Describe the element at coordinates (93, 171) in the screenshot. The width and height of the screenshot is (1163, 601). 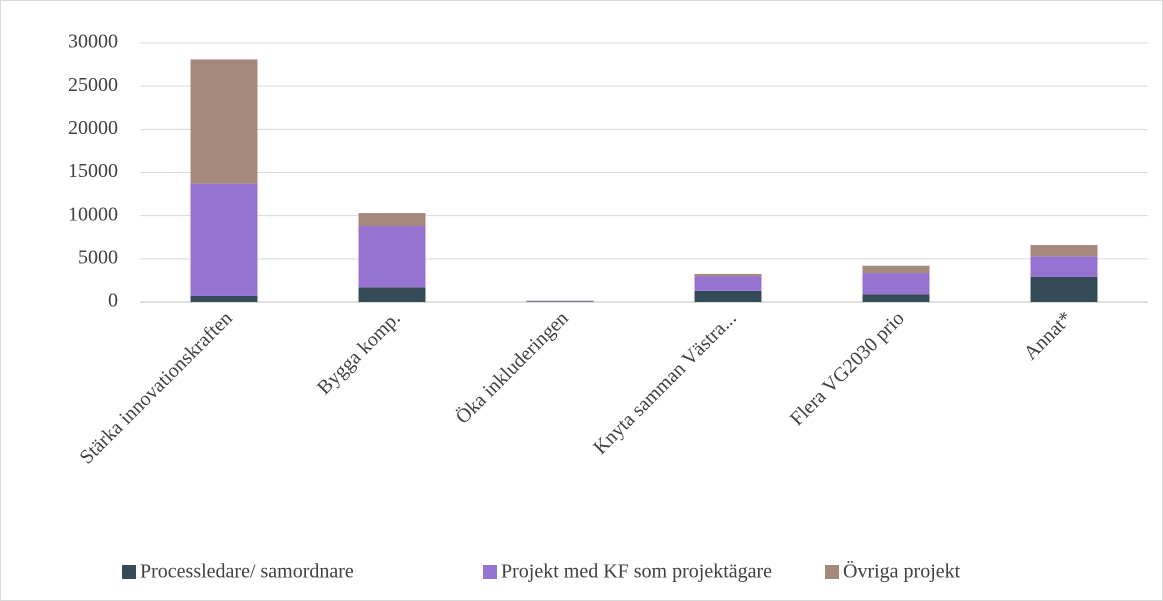
I see `y-tick-label: 15000` at that location.